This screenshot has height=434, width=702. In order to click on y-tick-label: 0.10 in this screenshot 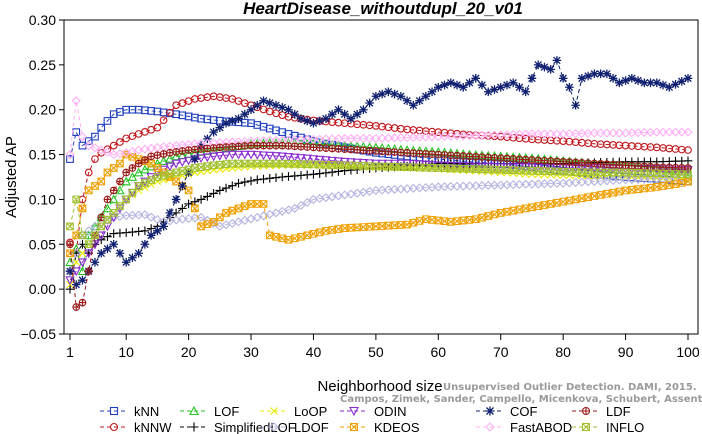, I will do `click(42, 199)`.